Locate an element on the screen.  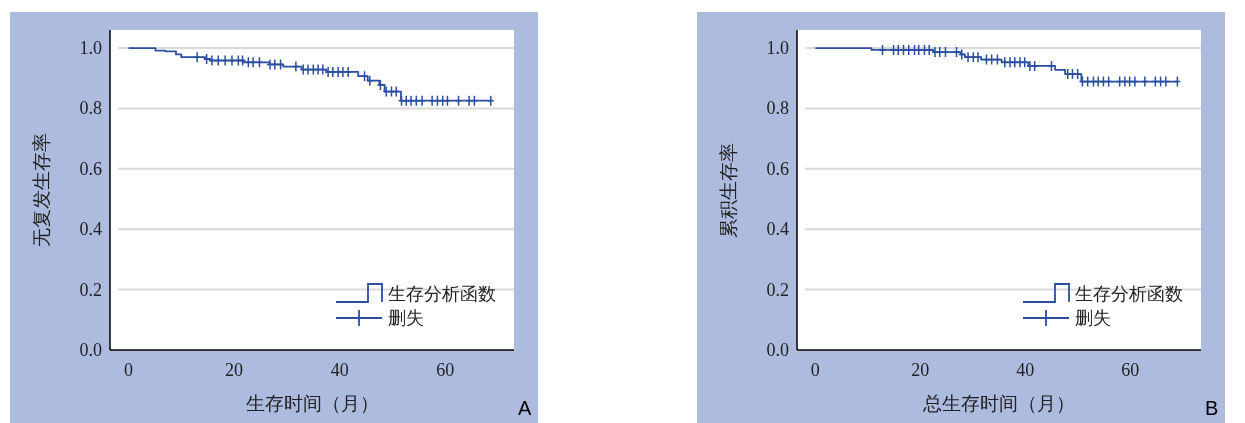
x-axis-title: 总生存时间（月） is located at coordinates (998, 403).